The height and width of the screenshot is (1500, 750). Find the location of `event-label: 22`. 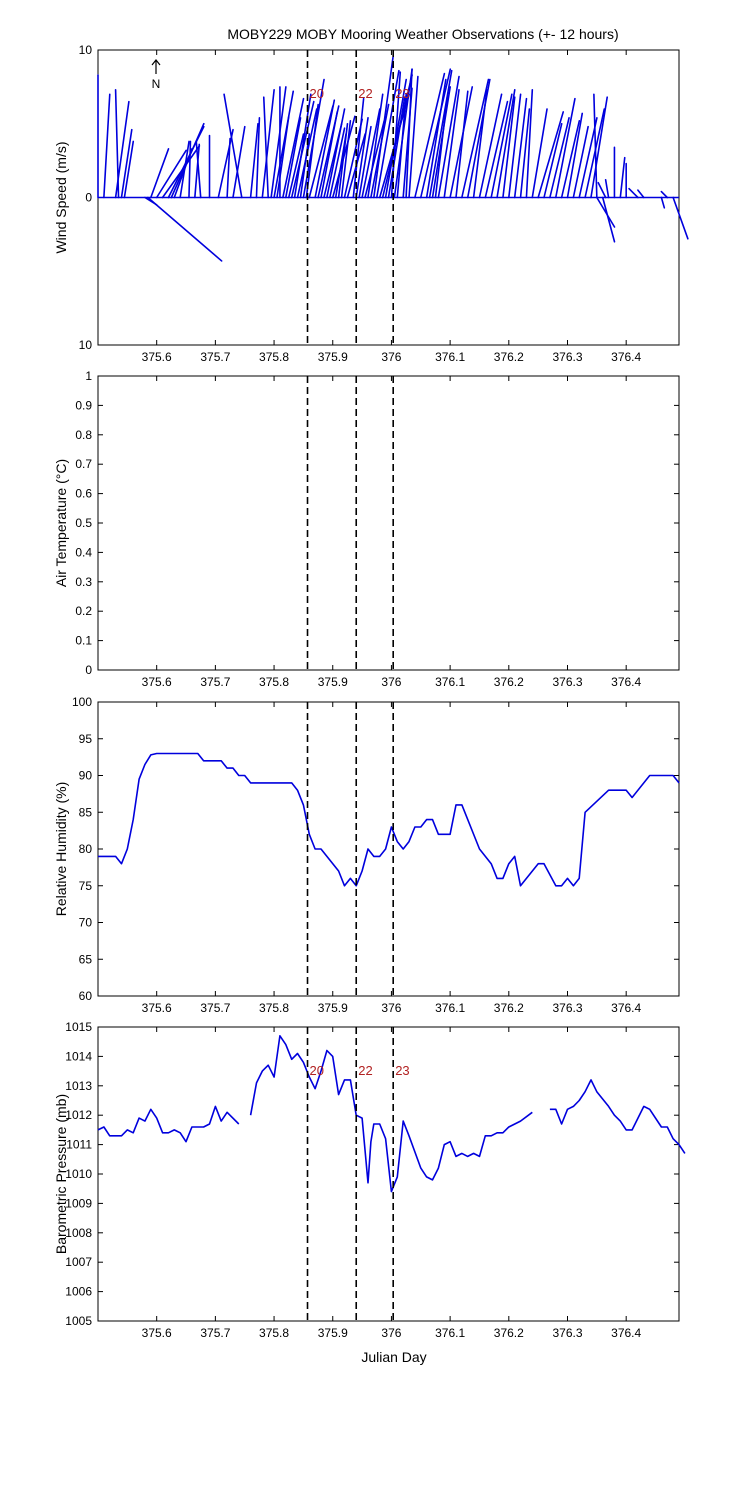

event-label: 22 is located at coordinates (365, 93).